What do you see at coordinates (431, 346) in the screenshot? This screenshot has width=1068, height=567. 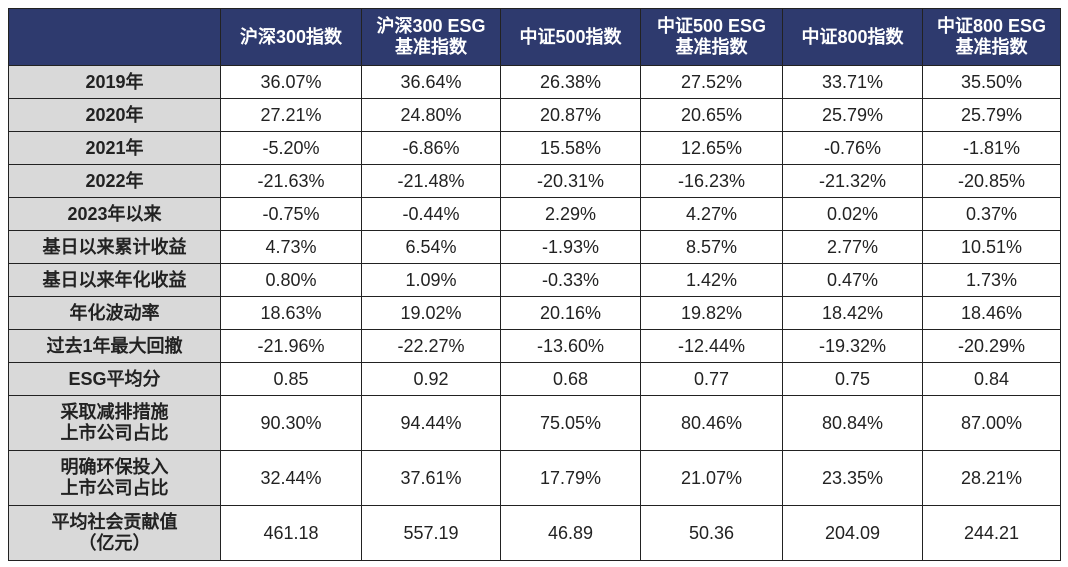 I see `cell-value: -22.27%` at bounding box center [431, 346].